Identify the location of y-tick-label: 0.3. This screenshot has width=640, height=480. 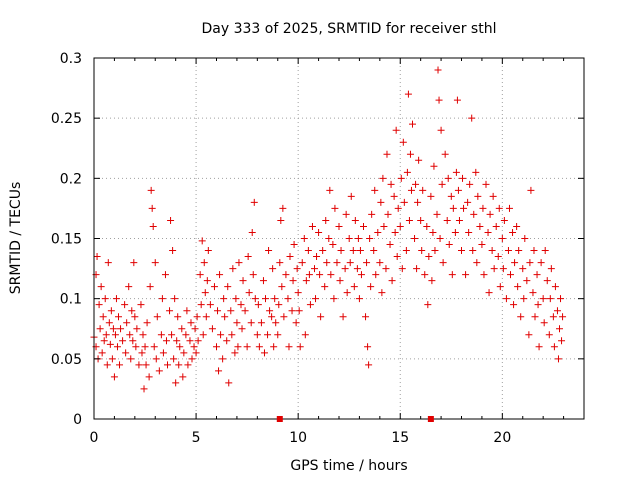
(71, 59).